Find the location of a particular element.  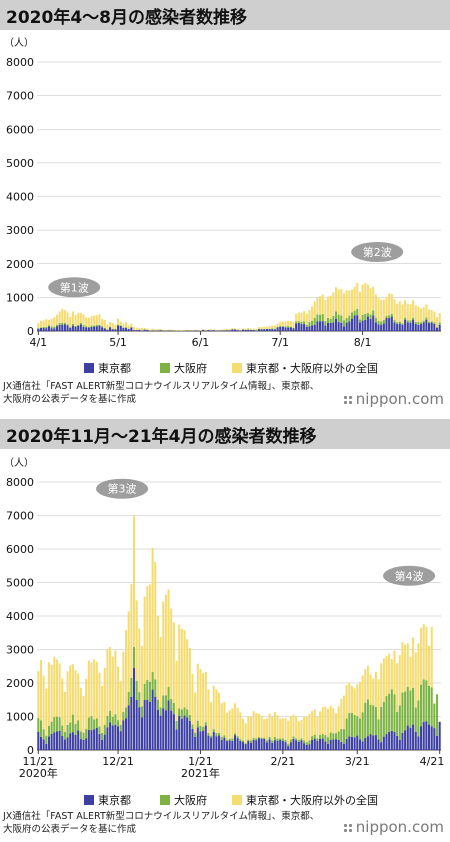

chart-1-legend-swatch is located at coordinates (89, 368).